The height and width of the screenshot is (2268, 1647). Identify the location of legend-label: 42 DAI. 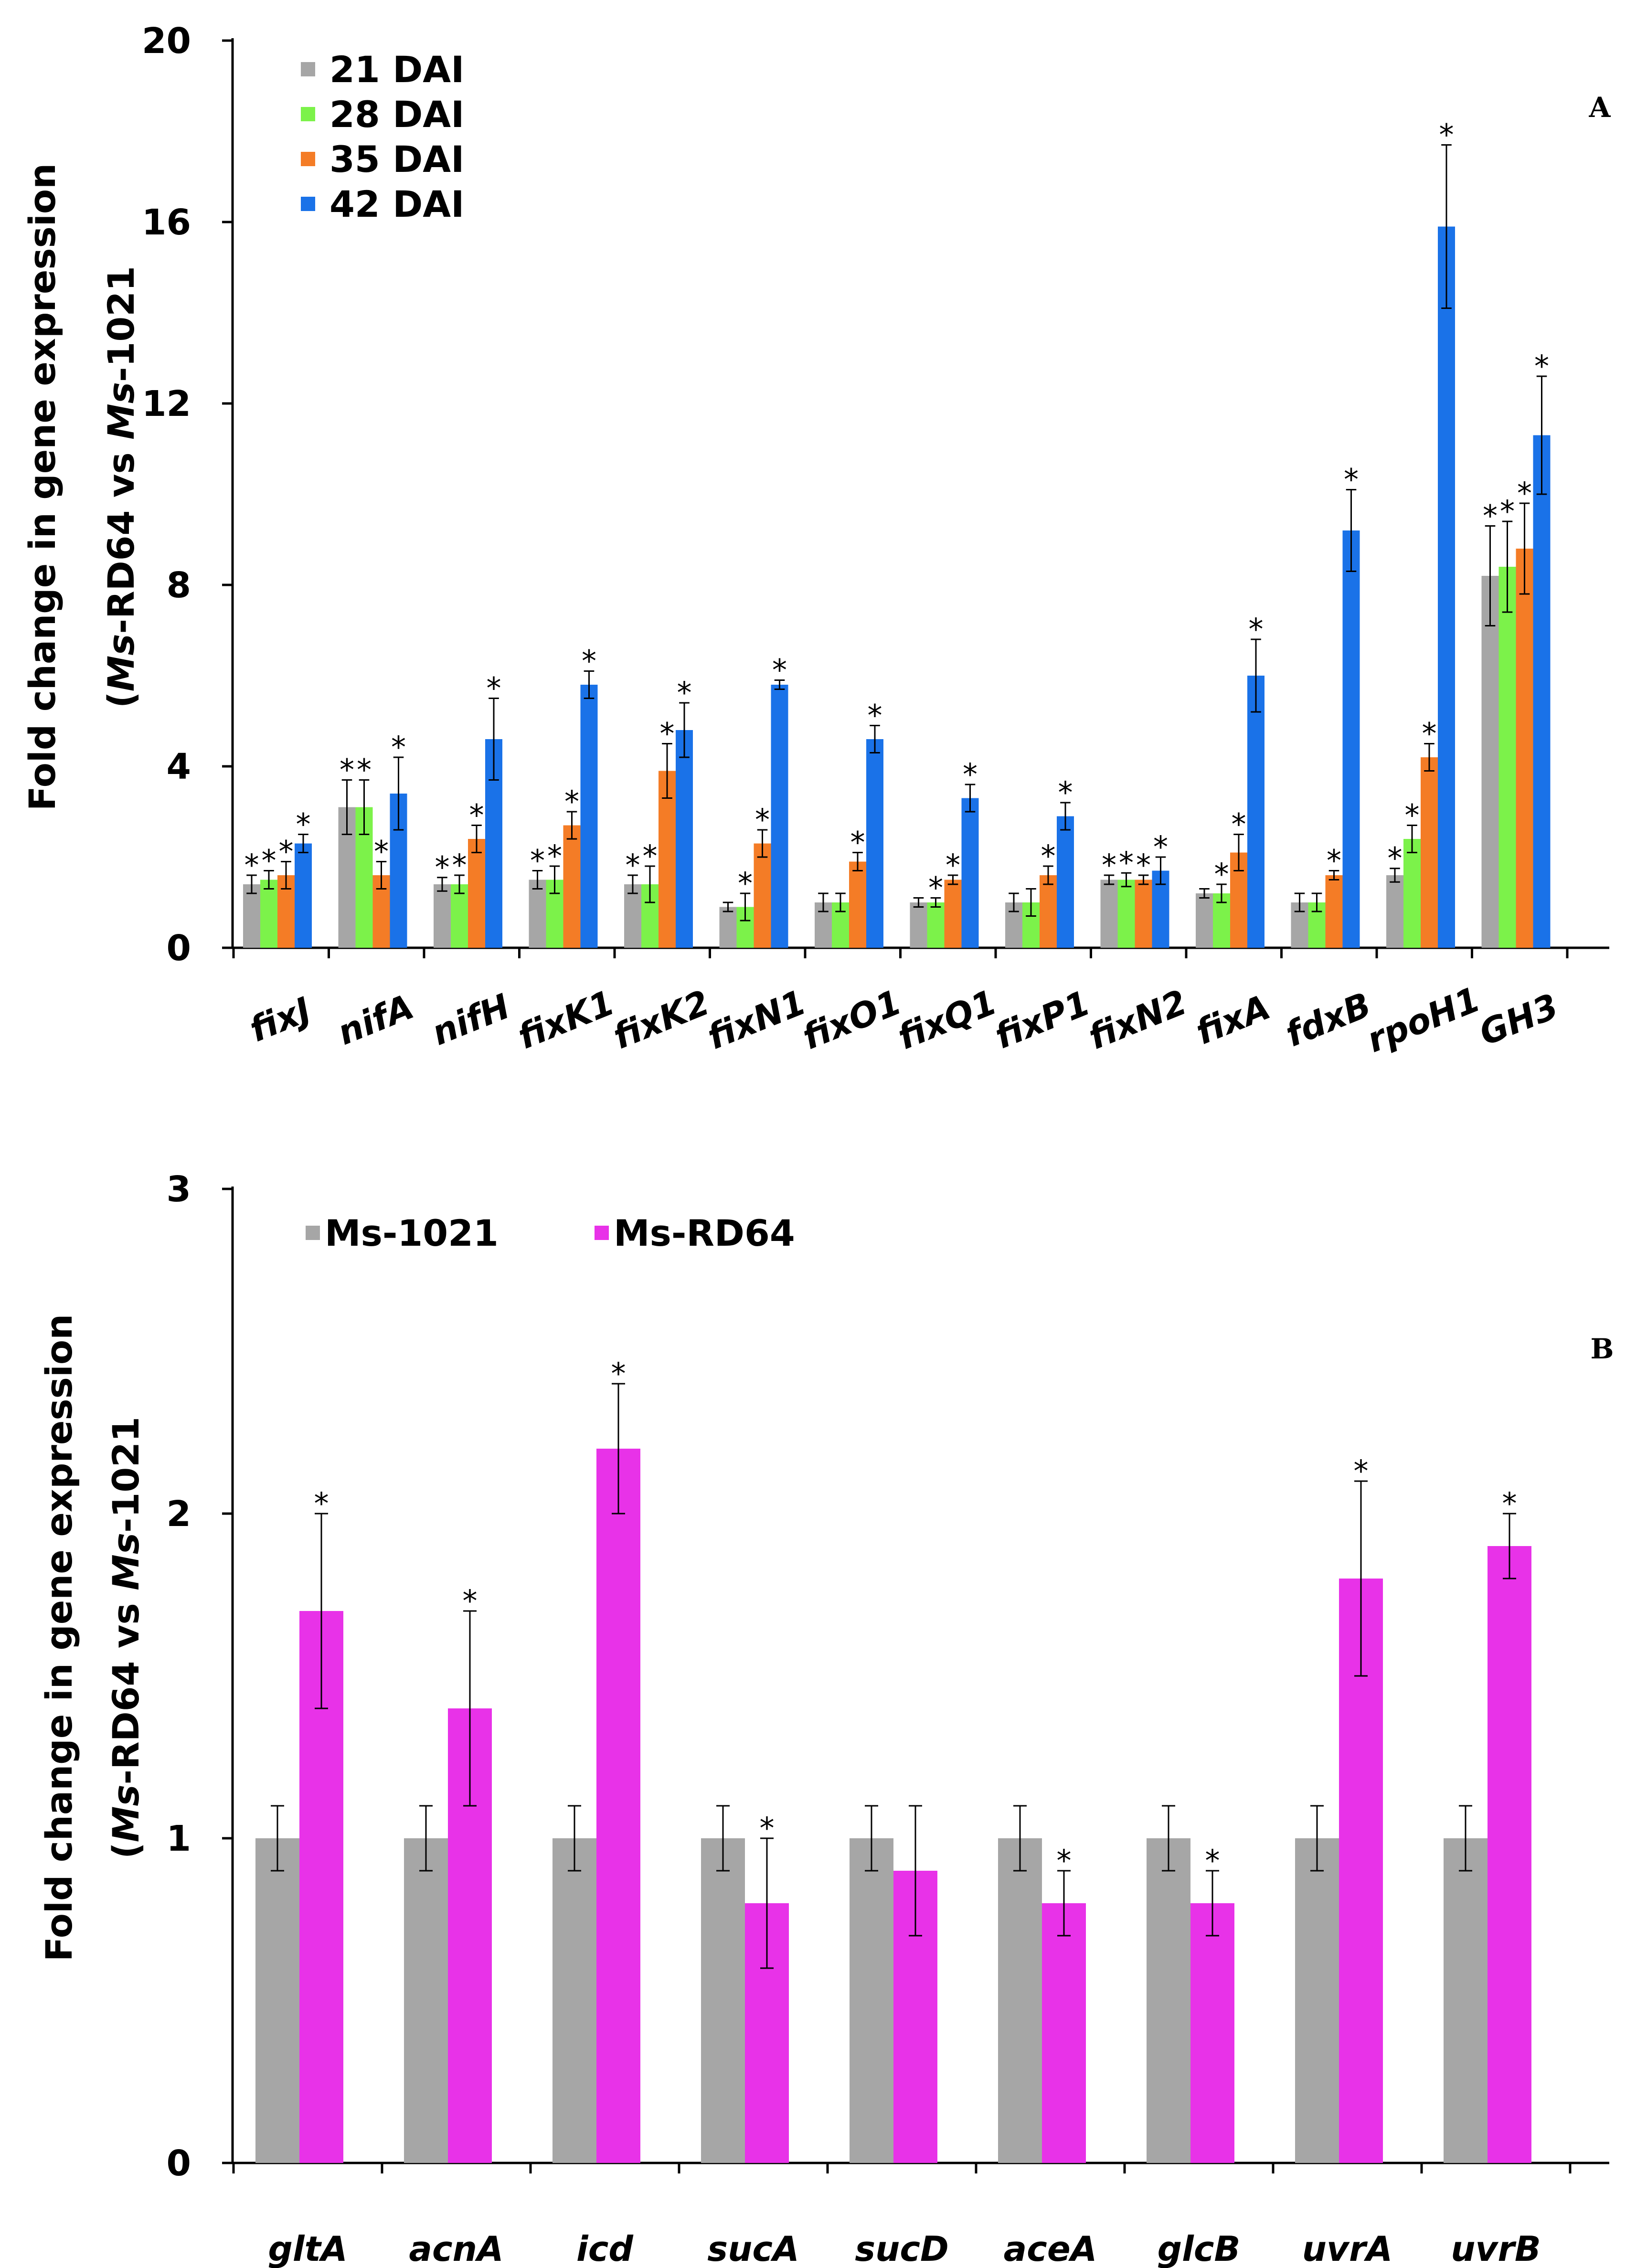
(396, 204).